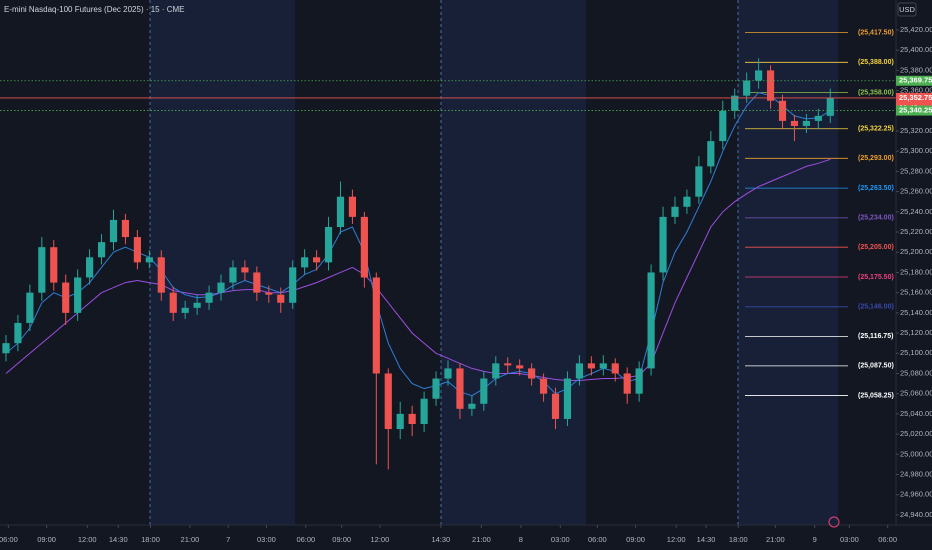  What do you see at coordinates (916, 271) in the screenshot?
I see `y-tick-label: 25,180.00` at bounding box center [916, 271].